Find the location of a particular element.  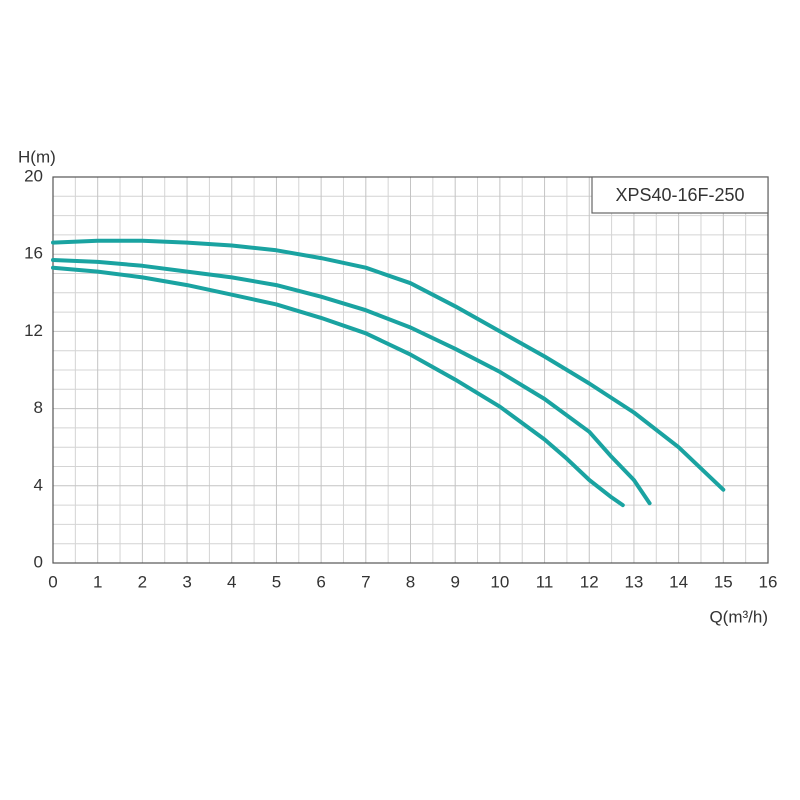

annotation-box is located at coordinates (680, 195).